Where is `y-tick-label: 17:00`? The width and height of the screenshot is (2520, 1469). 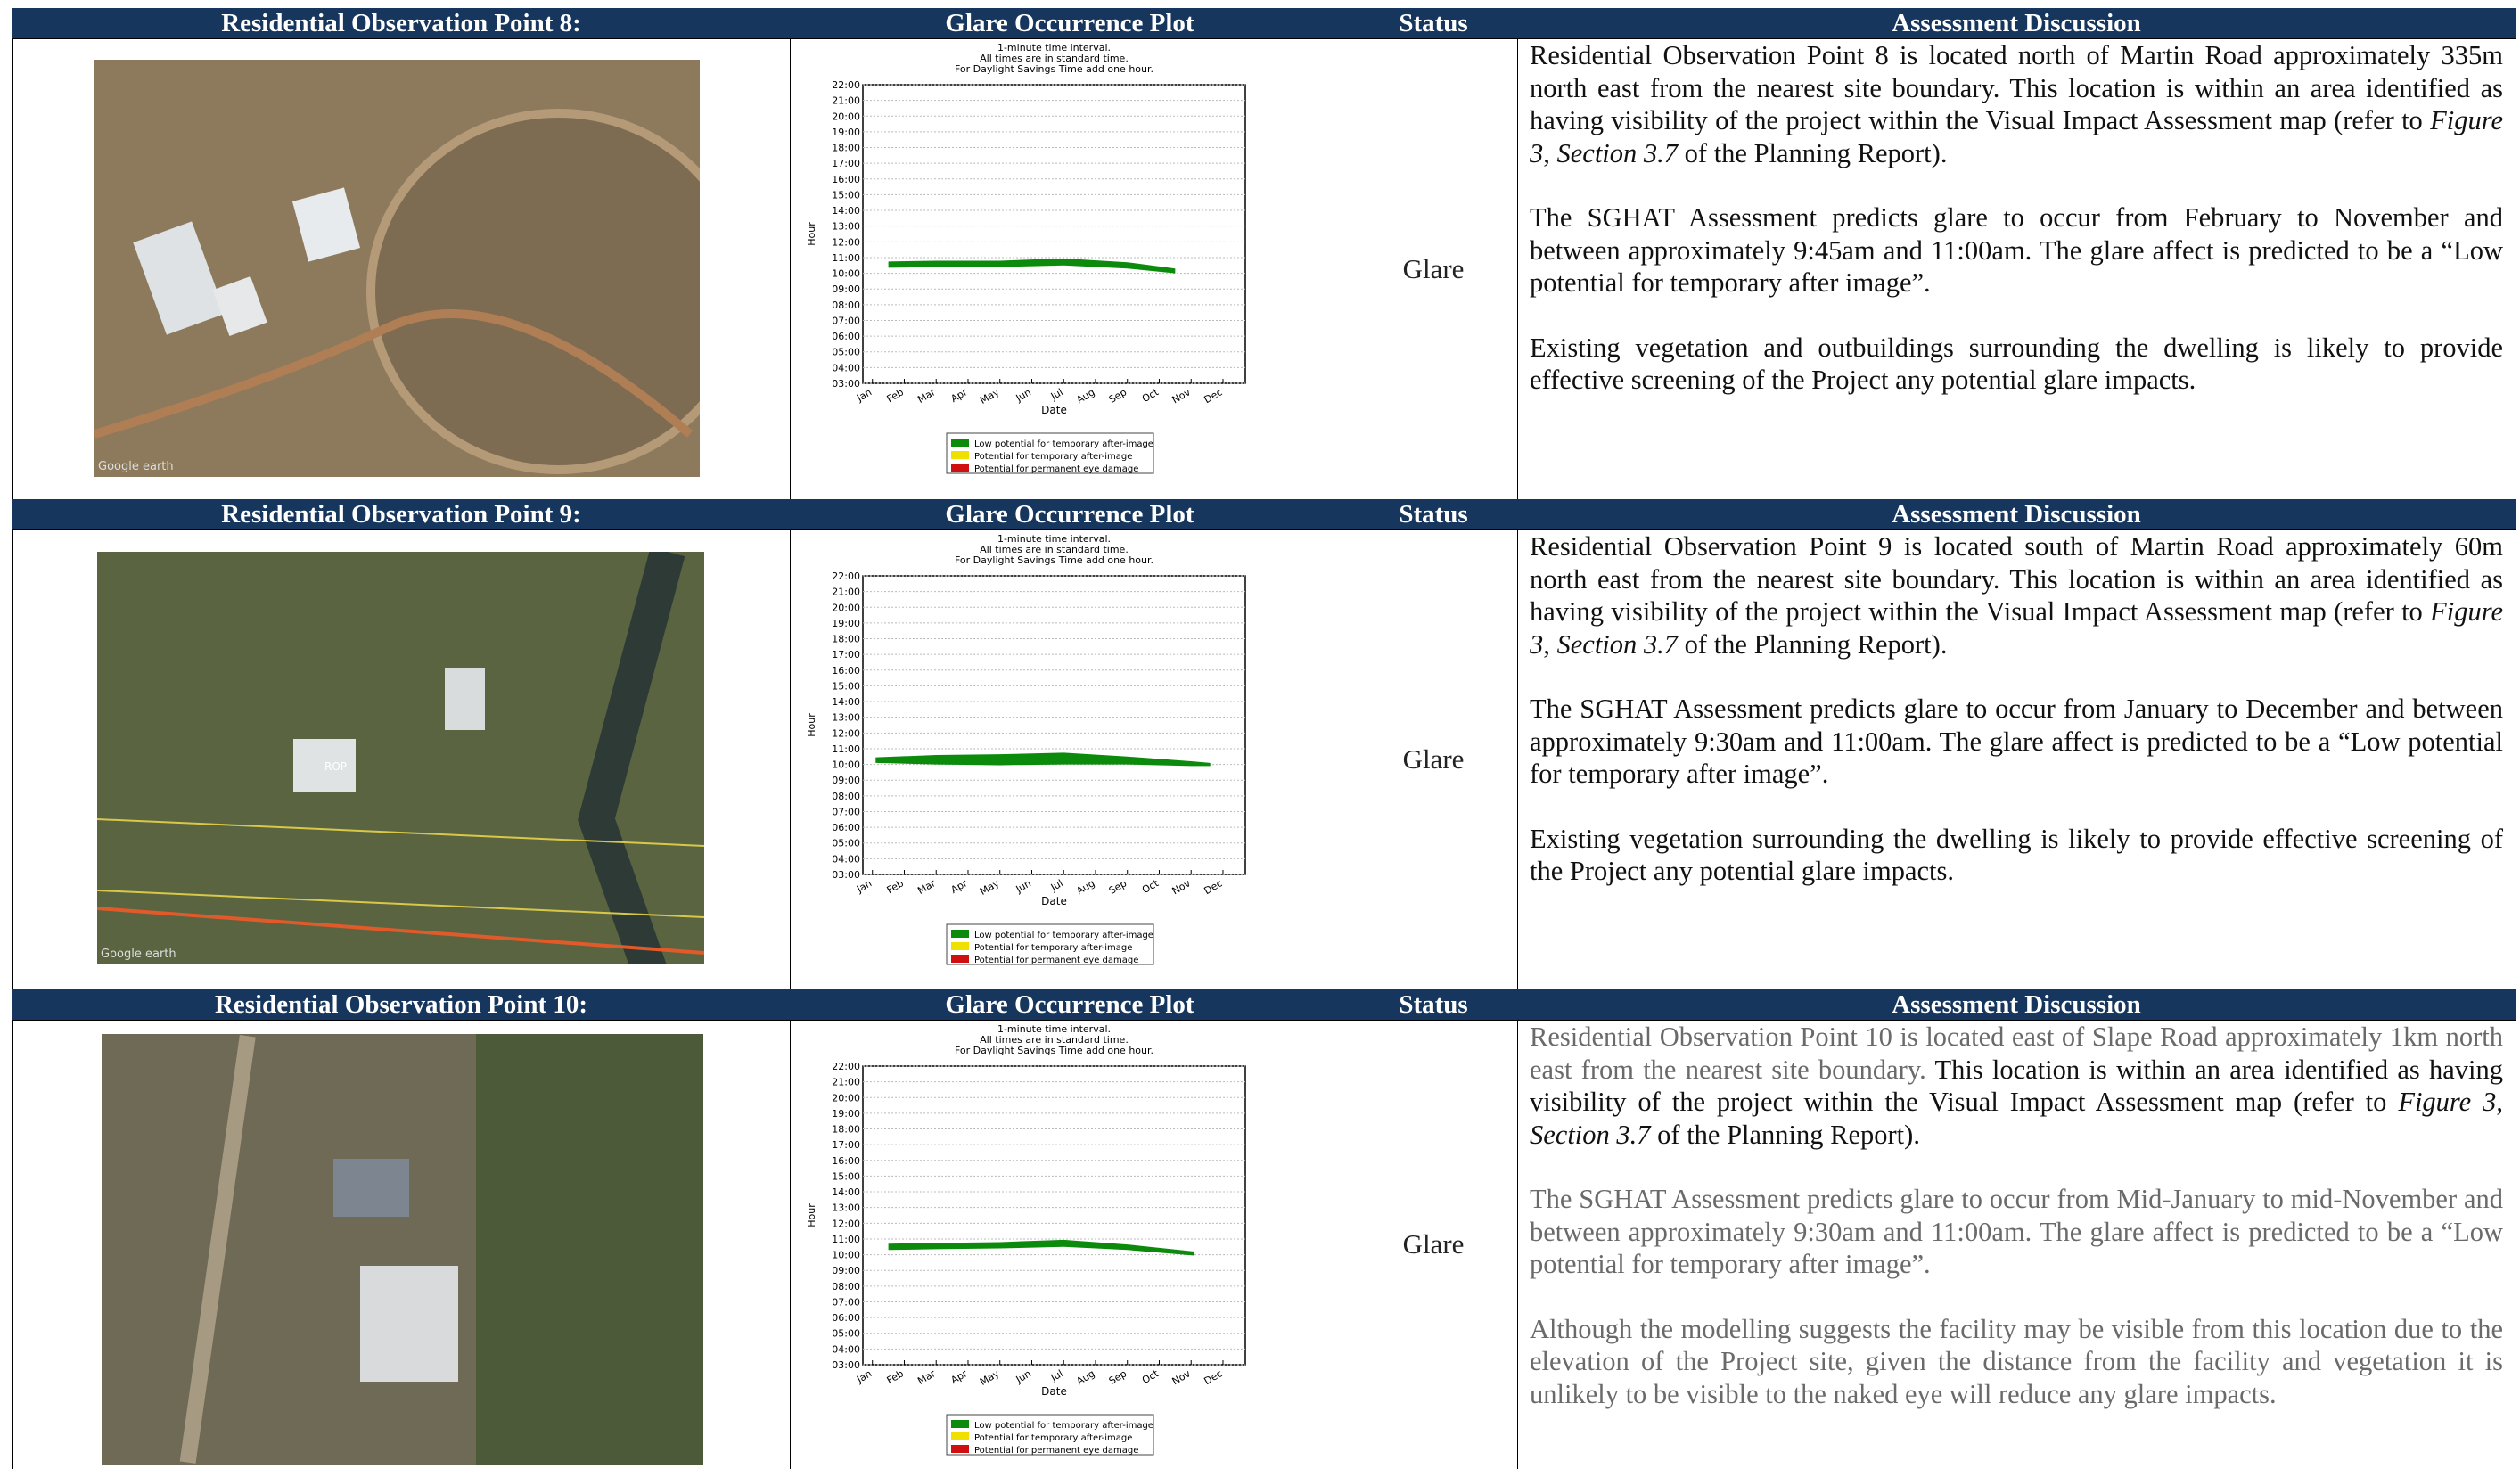
y-tick-label: 17:00 is located at coordinates (846, 655).